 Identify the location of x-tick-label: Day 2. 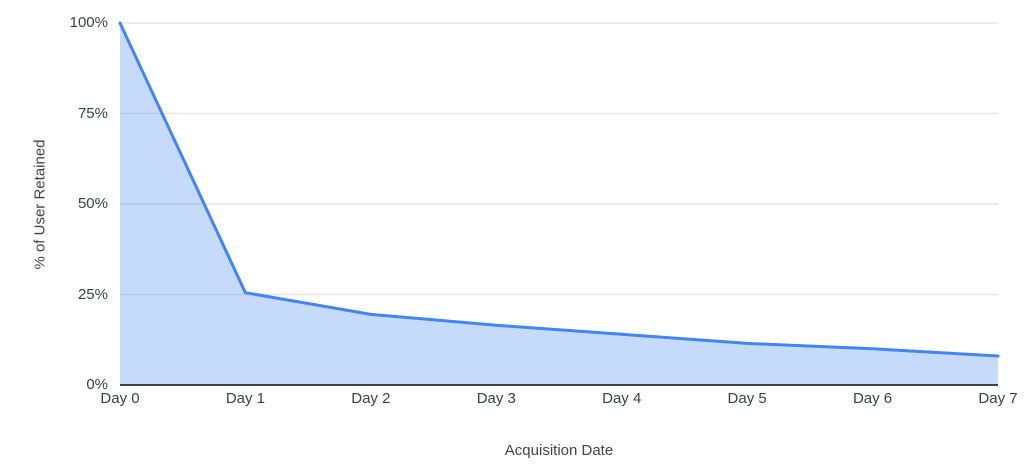
(371, 398).